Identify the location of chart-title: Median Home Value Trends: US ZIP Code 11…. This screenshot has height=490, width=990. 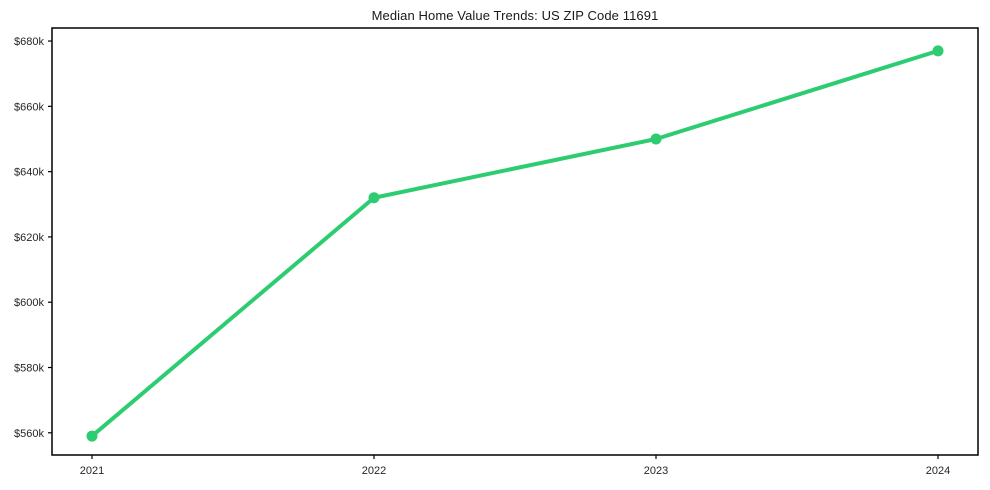
(515, 15).